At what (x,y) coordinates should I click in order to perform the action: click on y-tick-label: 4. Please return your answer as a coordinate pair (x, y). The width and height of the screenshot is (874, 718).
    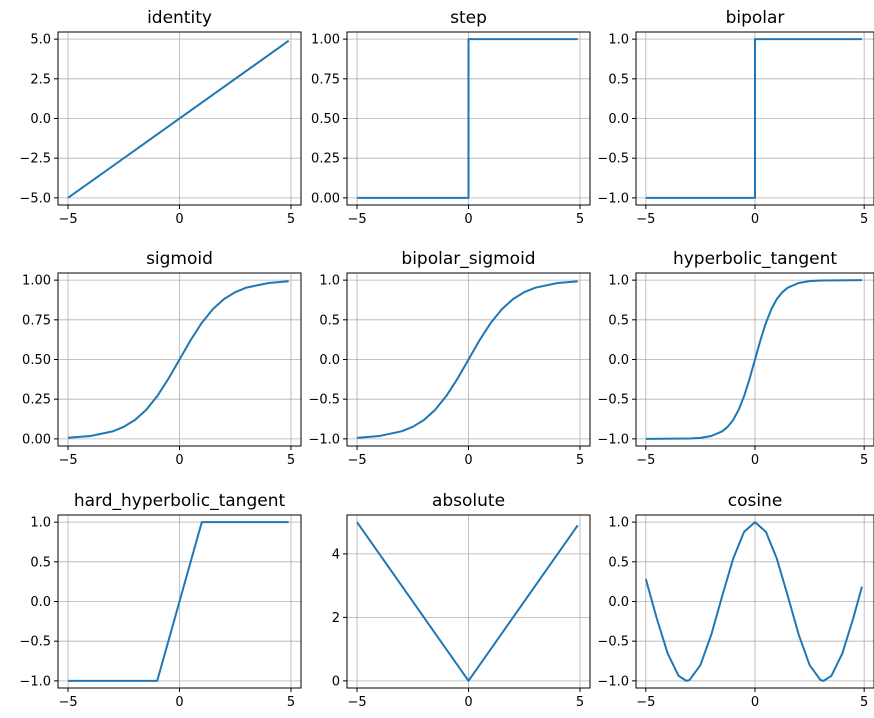
    Looking at the image, I should click on (336, 554).